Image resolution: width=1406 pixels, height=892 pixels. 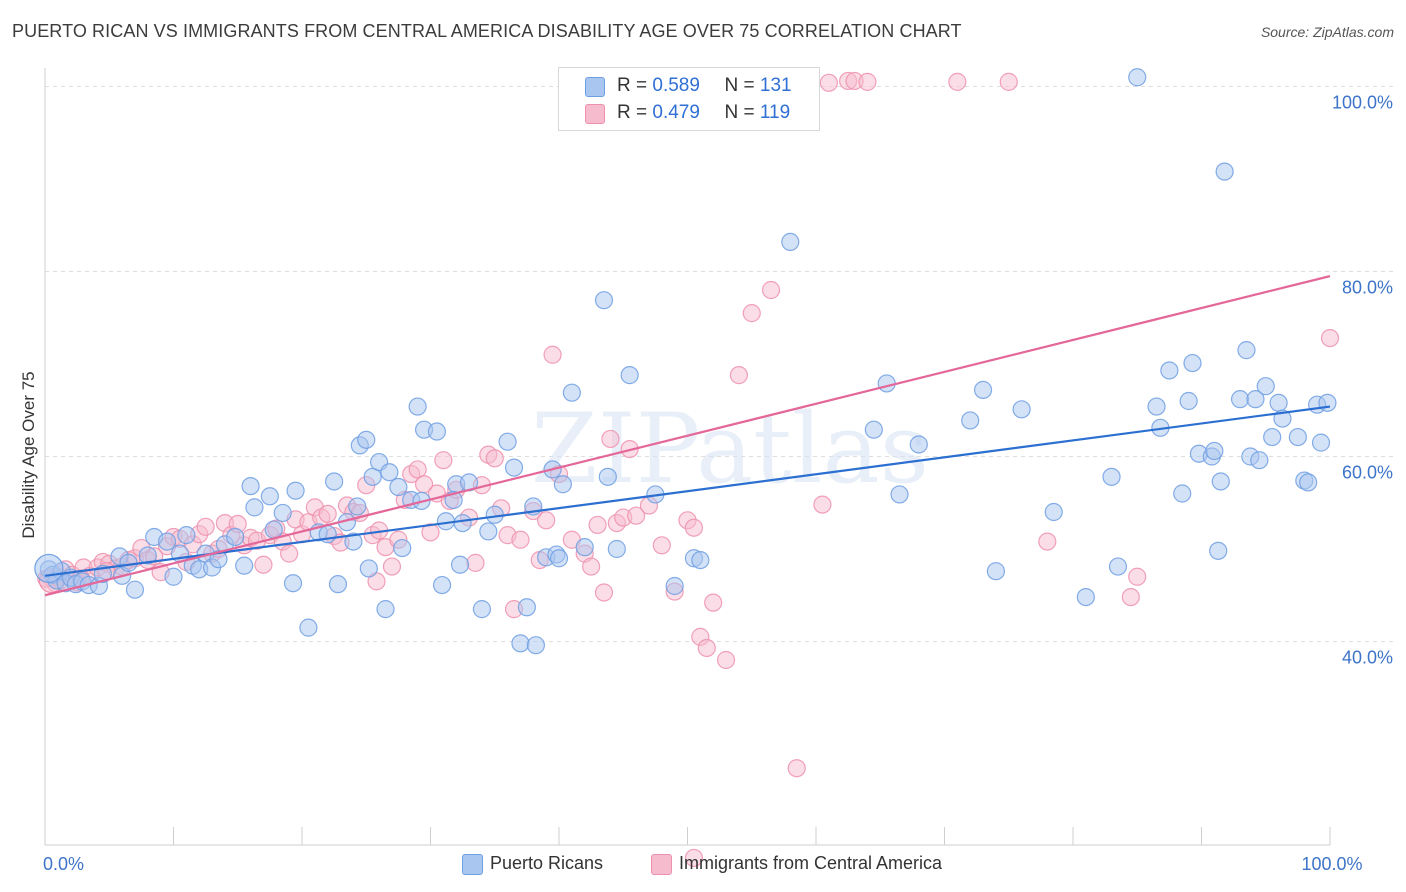 What do you see at coordinates (1367, 658) in the screenshot?
I see `y-tick-label: 40.0%` at bounding box center [1367, 658].